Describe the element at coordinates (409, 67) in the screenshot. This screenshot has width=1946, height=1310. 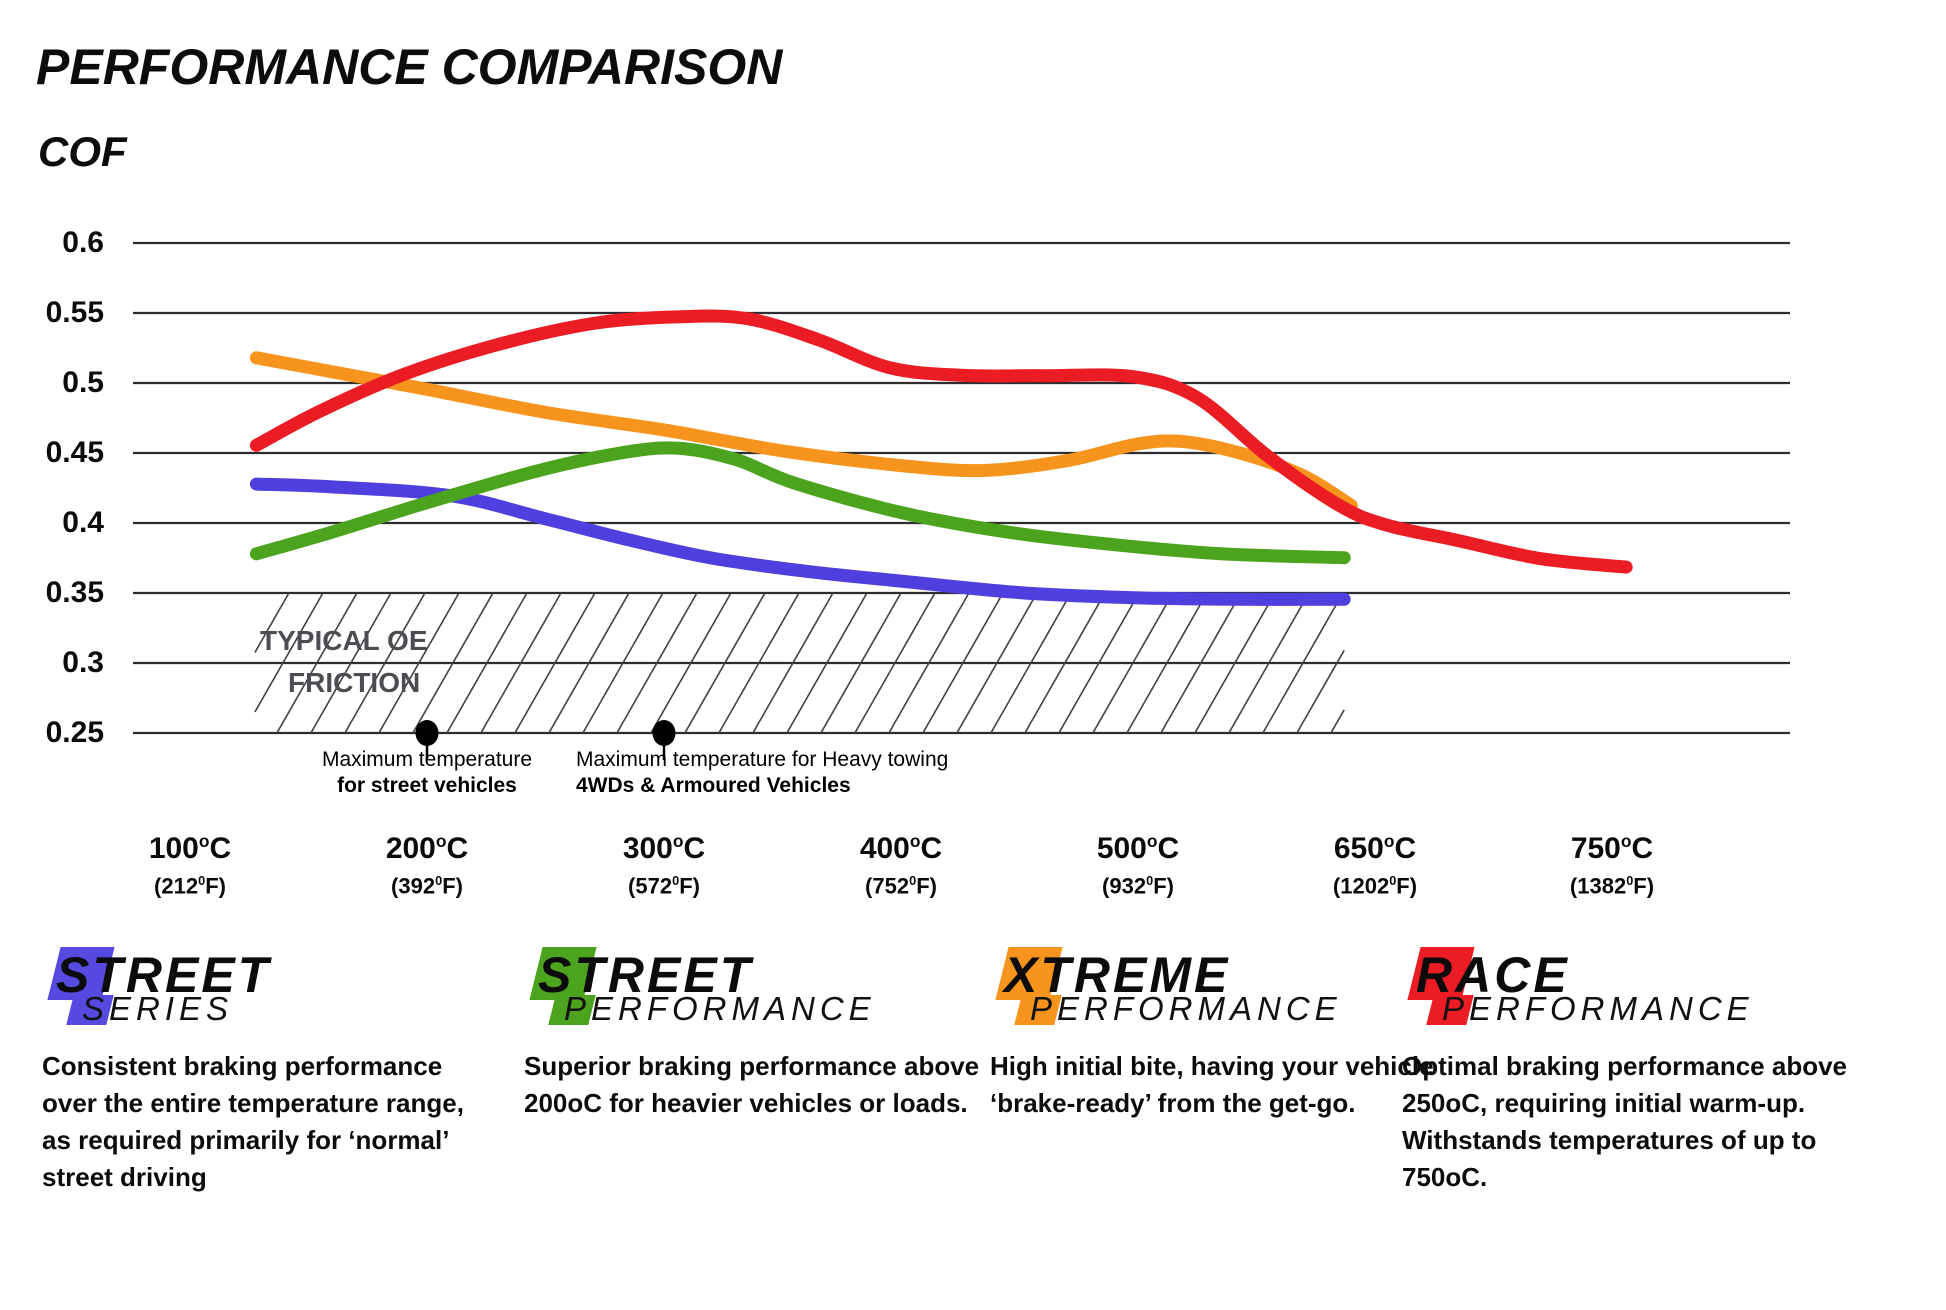
I see `page-title: PERFORMANCE COMPARISON` at that location.